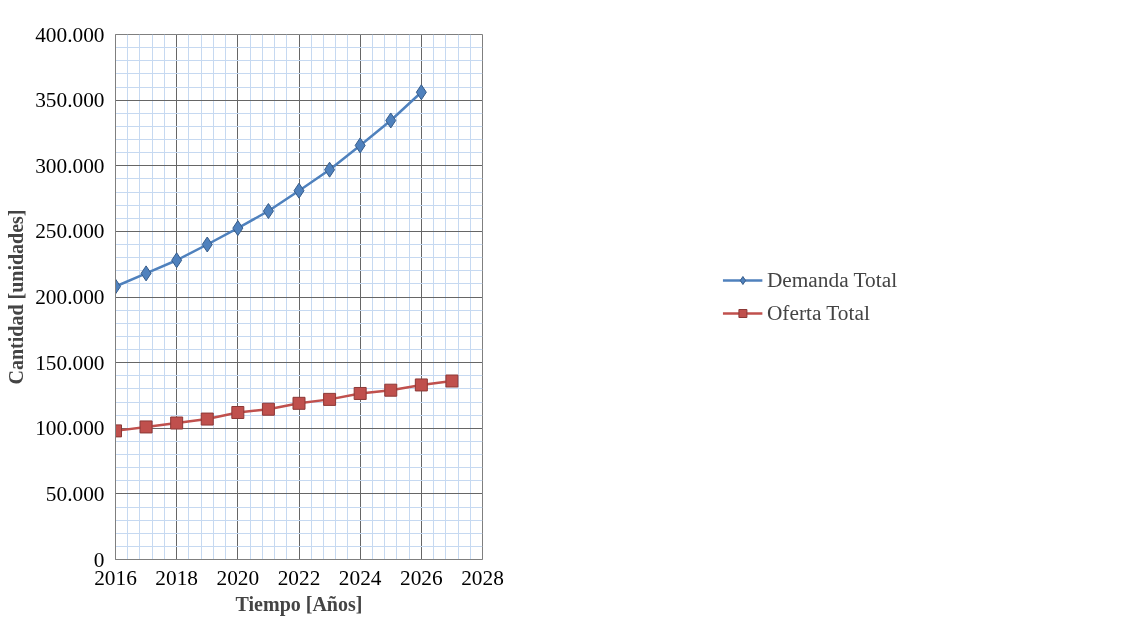  What do you see at coordinates (832, 280) in the screenshot?
I see `legend-label: Demanda Total` at bounding box center [832, 280].